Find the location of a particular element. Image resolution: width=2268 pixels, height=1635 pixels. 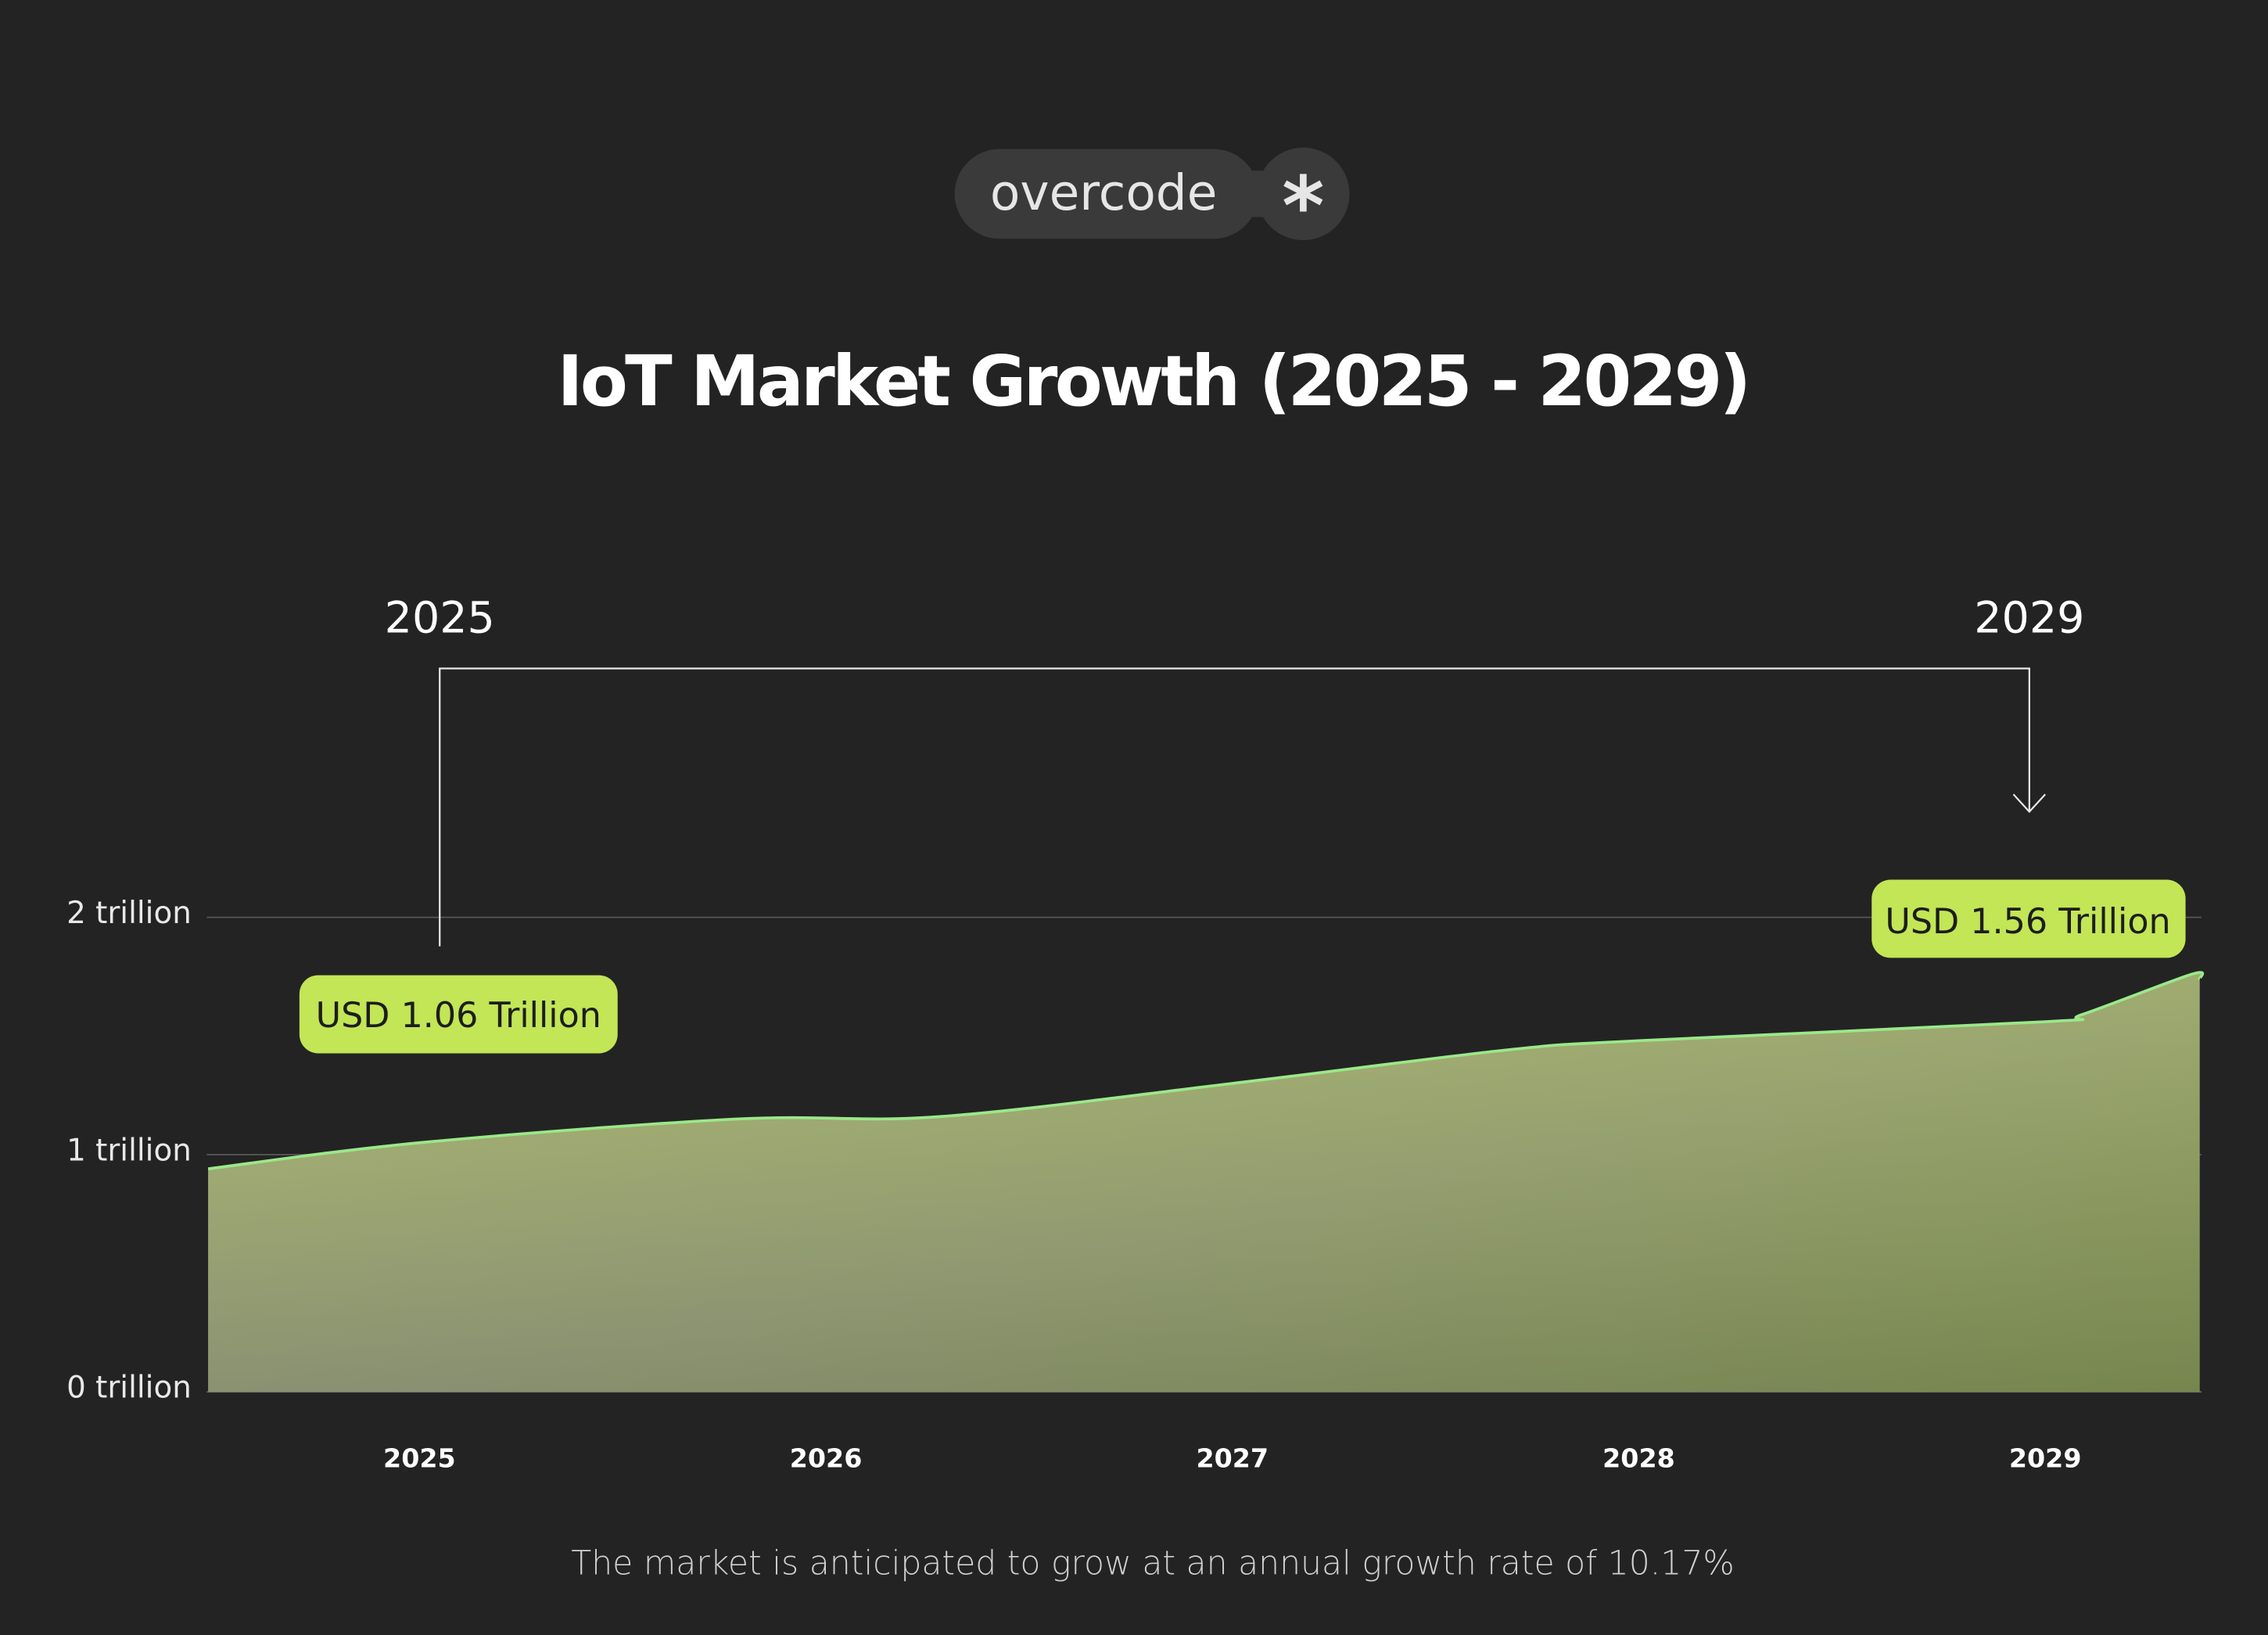

y-tick-label: 2 trillion is located at coordinates (129, 914).